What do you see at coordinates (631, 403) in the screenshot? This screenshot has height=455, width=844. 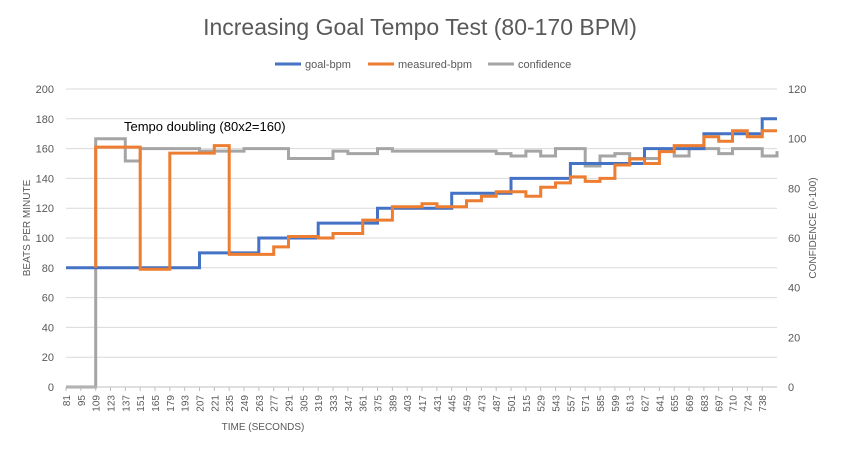 I see `x-tick-label: 613` at bounding box center [631, 403].